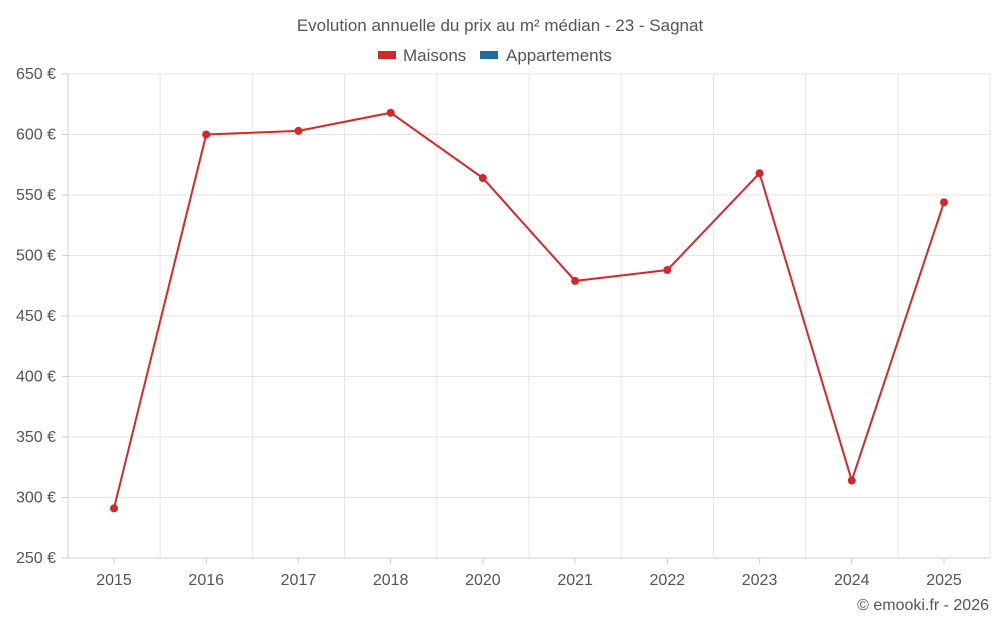 The height and width of the screenshot is (625, 1000). Describe the element at coordinates (36, 437) in the screenshot. I see `y-tick-label: 350 €` at that location.